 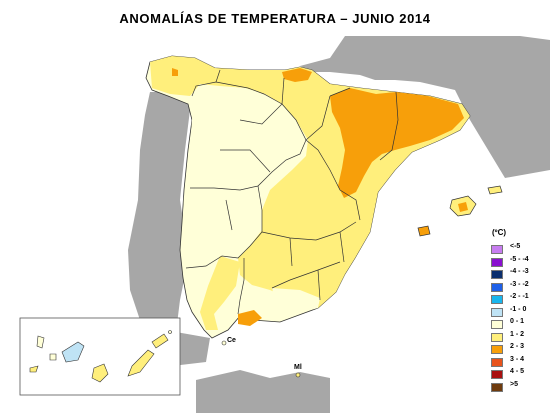 I want to click on legend-label: <-5, so click(x=515, y=246).